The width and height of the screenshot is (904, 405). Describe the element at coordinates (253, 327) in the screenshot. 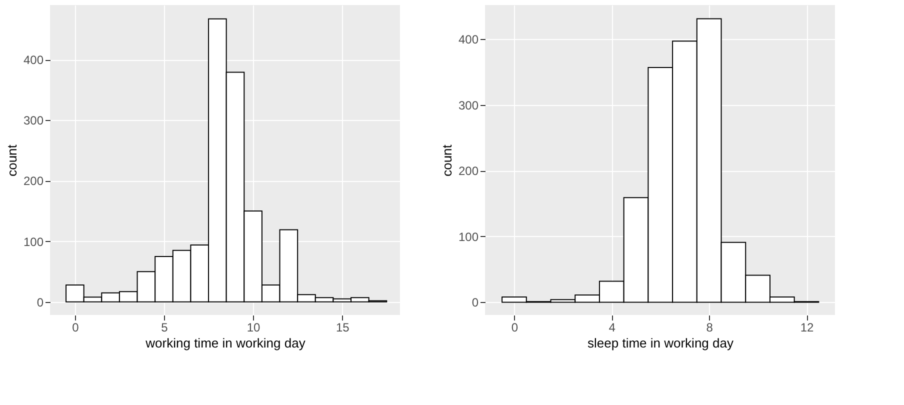

I see `x-tick-label: 10` at that location.